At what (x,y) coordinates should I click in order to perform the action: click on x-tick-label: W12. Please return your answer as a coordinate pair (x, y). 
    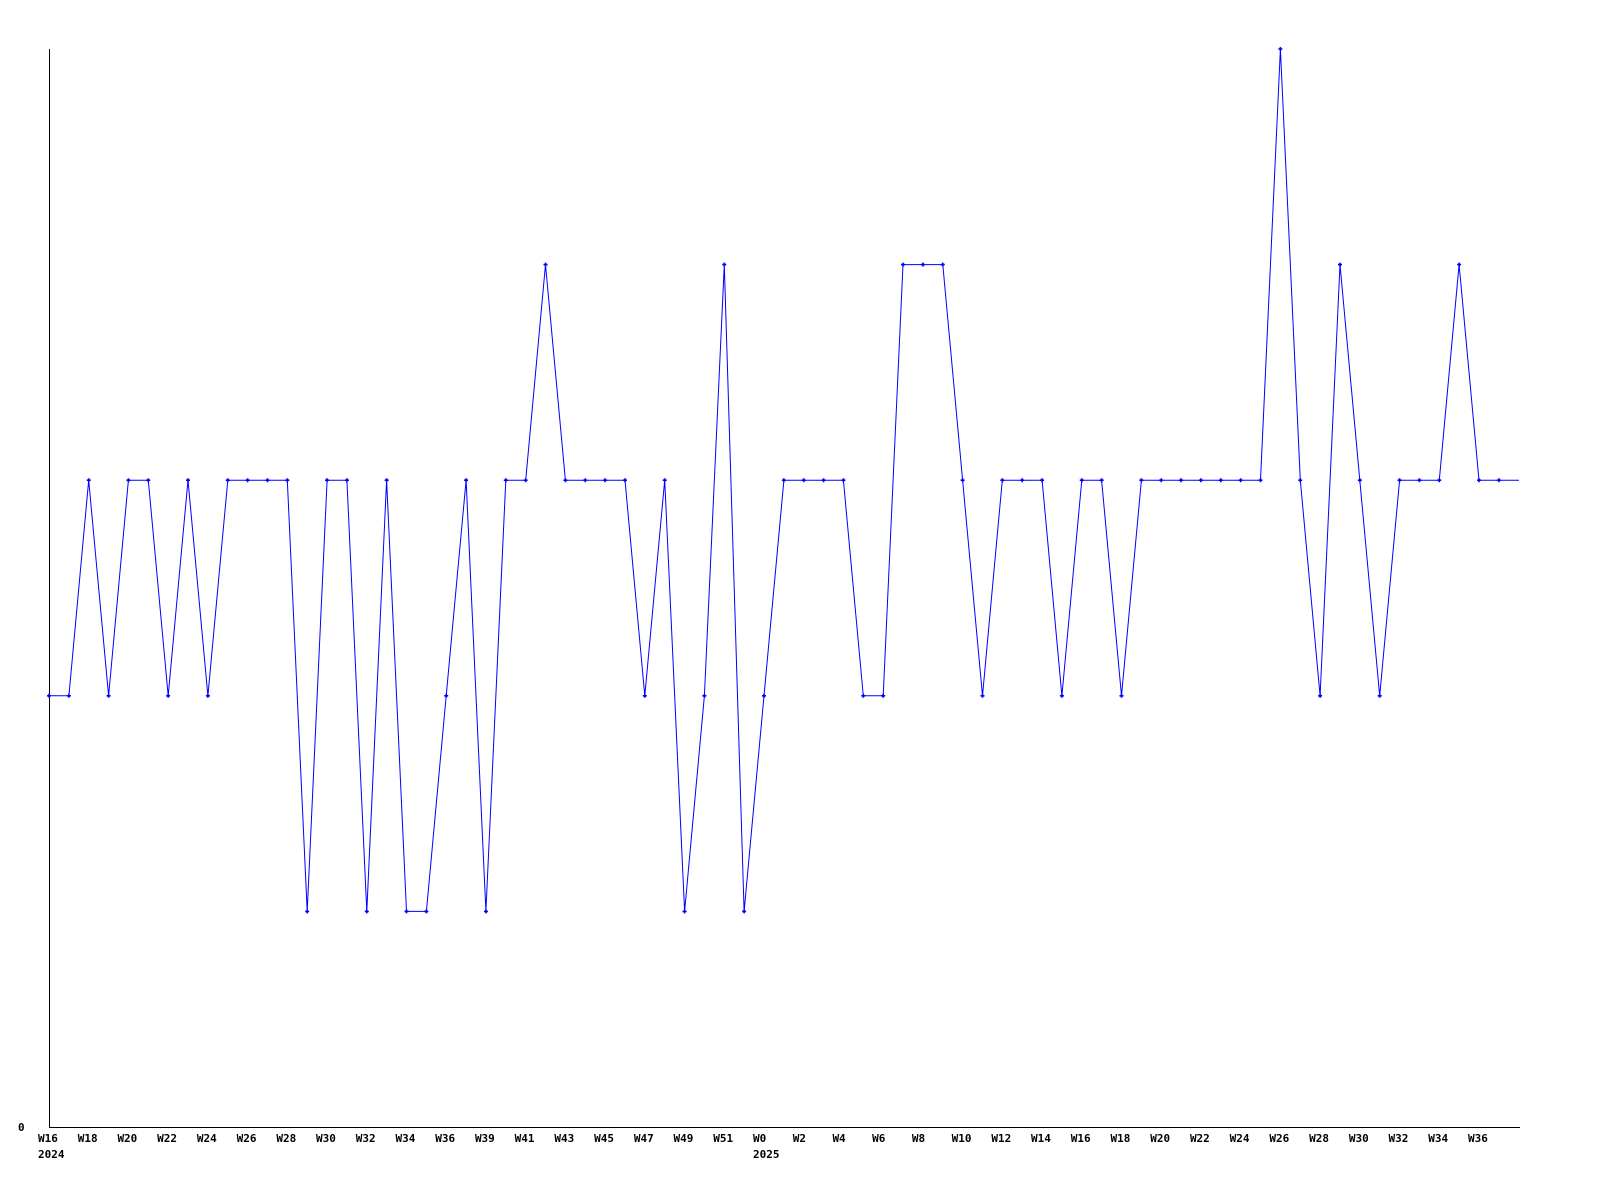
    Looking at the image, I should click on (1001, 1138).